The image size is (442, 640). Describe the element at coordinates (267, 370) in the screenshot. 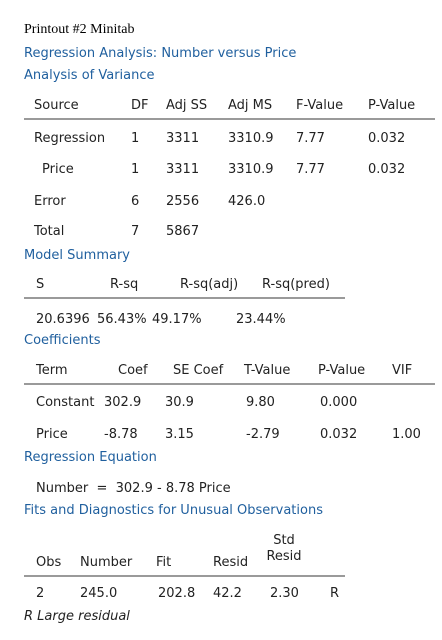

I see `column-header: T-Value` at that location.